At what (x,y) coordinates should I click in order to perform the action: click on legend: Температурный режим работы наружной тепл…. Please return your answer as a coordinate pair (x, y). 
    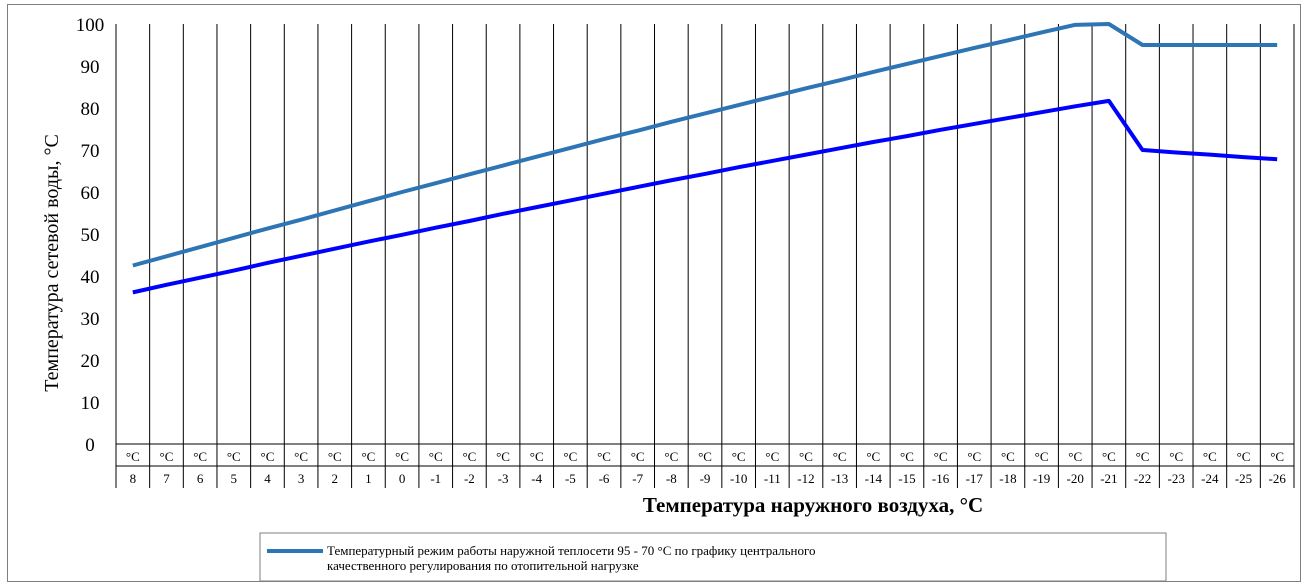
    Looking at the image, I should click on (713, 557).